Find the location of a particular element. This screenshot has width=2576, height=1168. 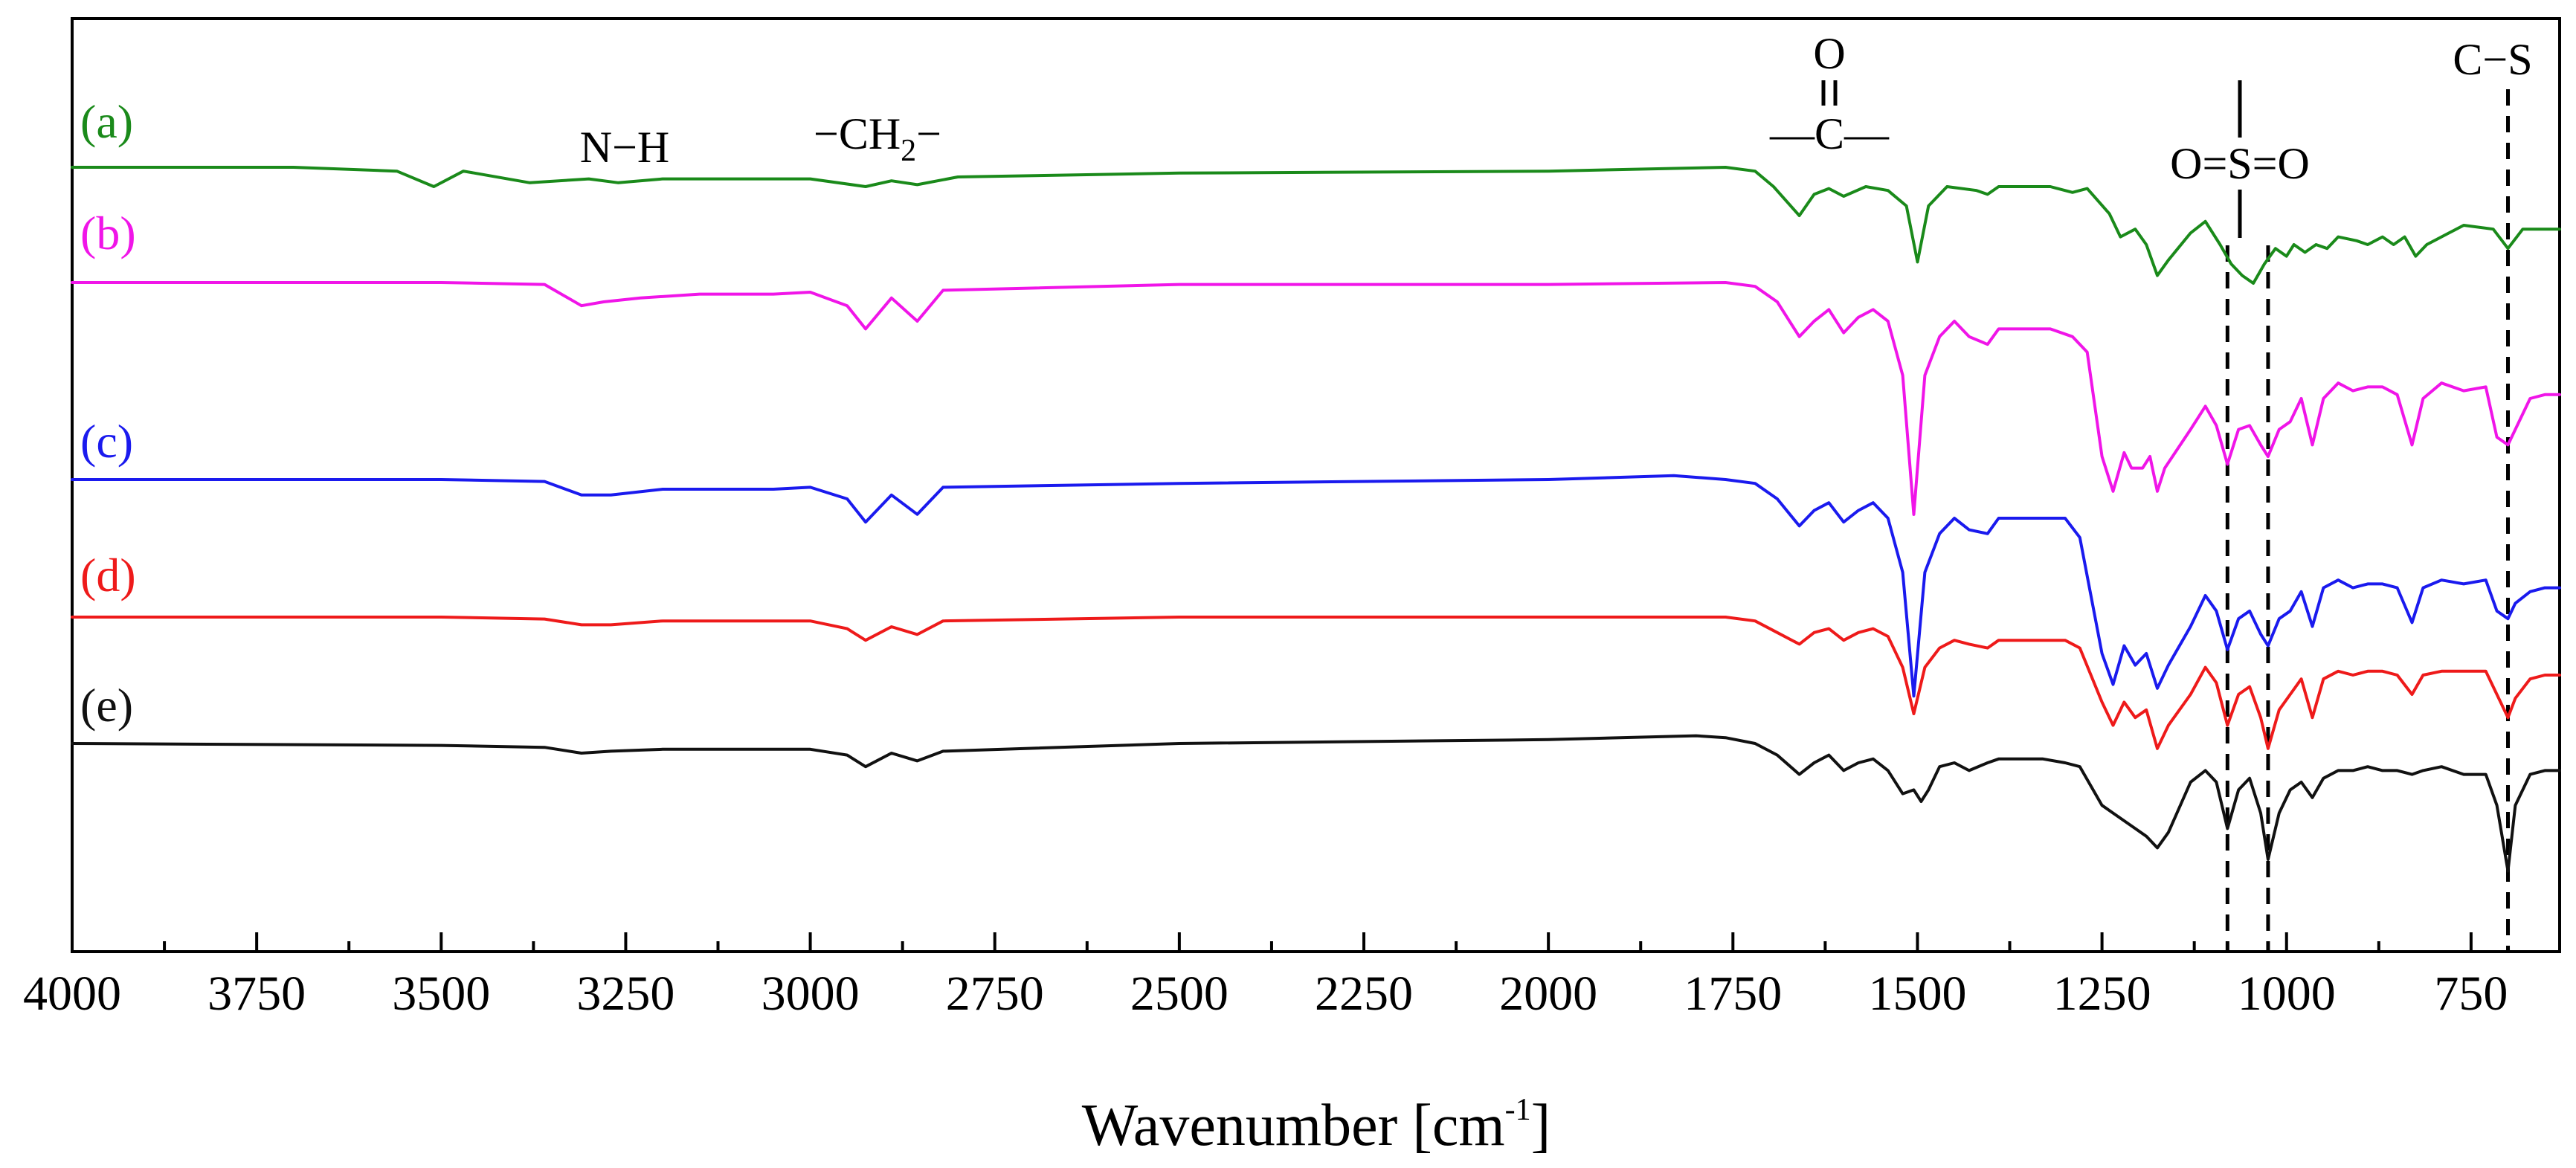

x-tick-label: 2000 is located at coordinates (1548, 994).